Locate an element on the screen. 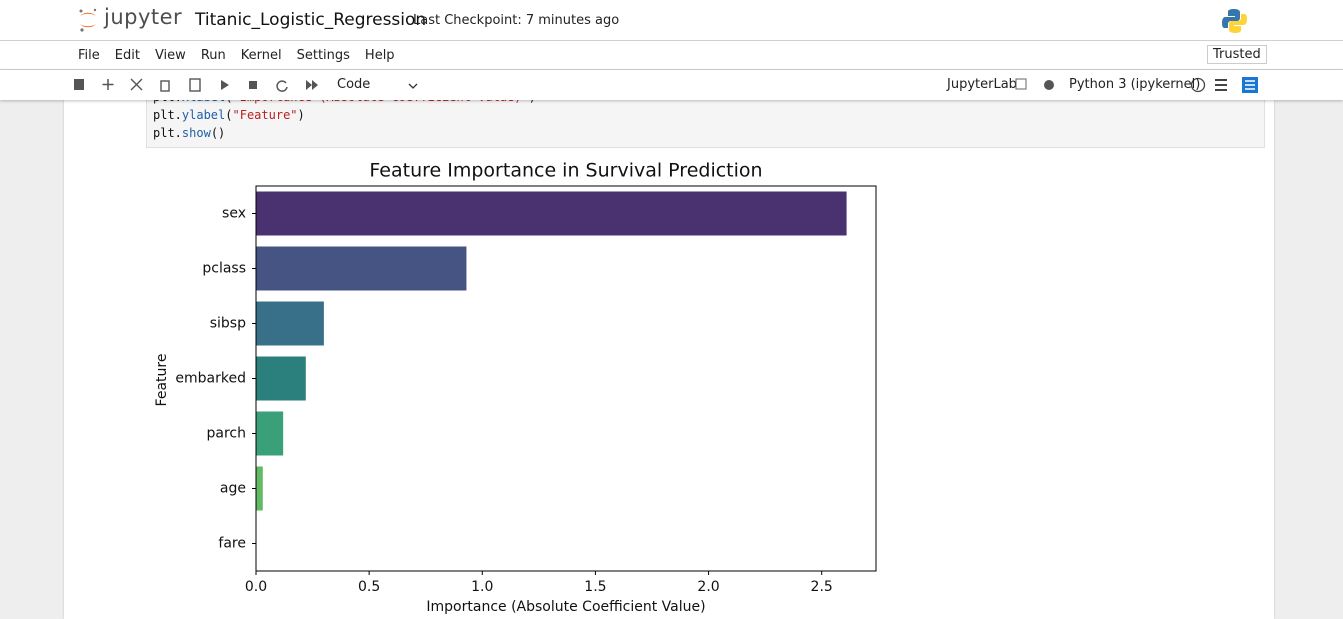  y-tick-label: sex is located at coordinates (234, 214).